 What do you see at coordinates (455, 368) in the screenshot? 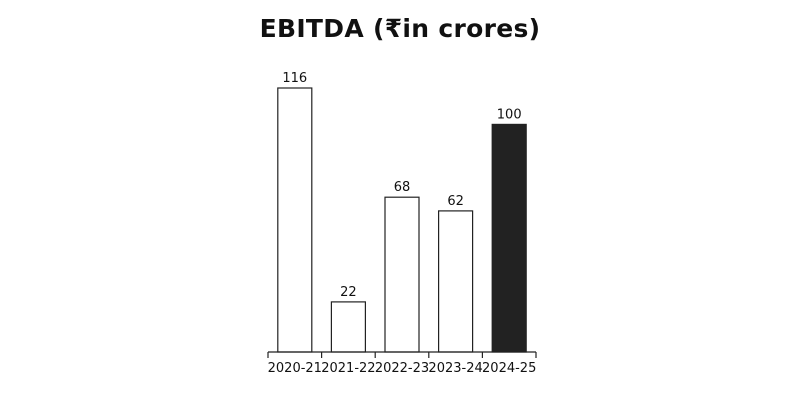
I see `x-tick-label-2023-24: 2023-24` at bounding box center [455, 368].